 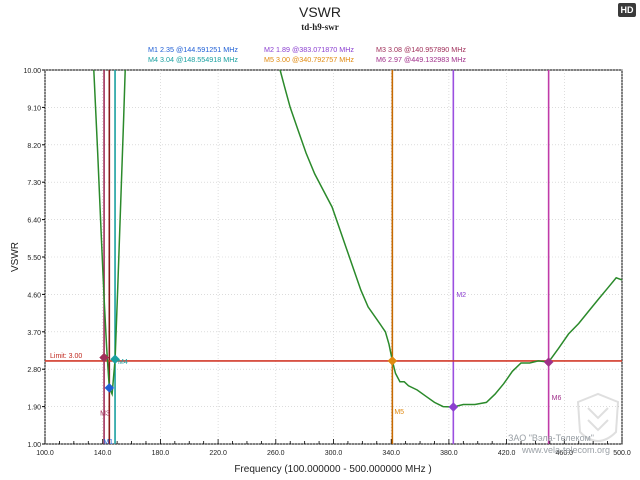 What do you see at coordinates (15, 257) in the screenshot?
I see `y-axis-label: VSWR` at bounding box center [15, 257].